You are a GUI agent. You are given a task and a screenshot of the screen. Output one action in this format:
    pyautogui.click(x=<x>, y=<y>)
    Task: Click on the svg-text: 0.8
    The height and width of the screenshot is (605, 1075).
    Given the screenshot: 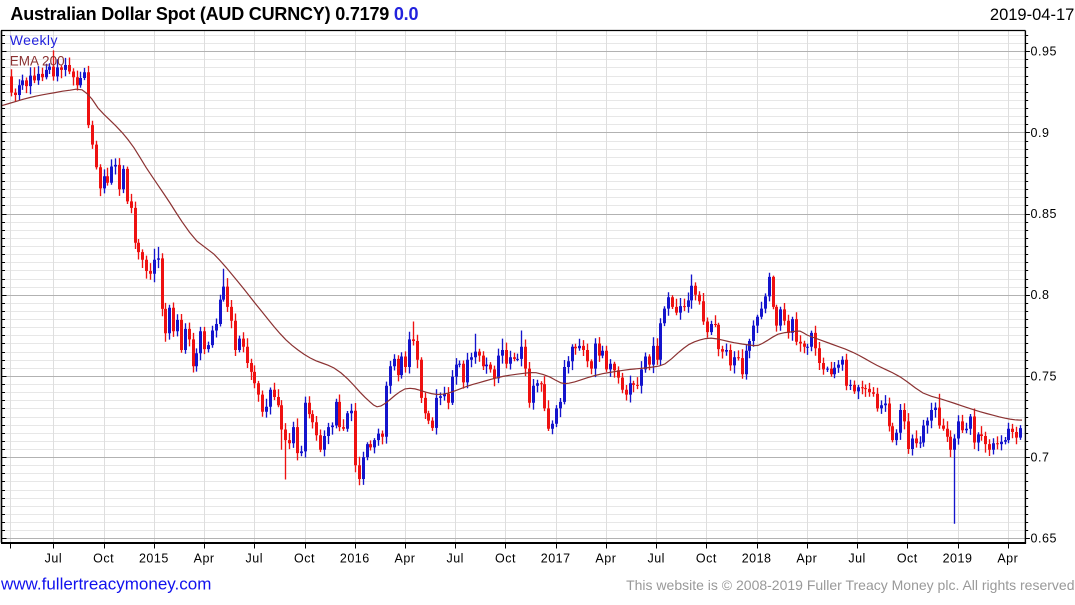 What is the action you would take?
    pyautogui.click(x=1040, y=295)
    